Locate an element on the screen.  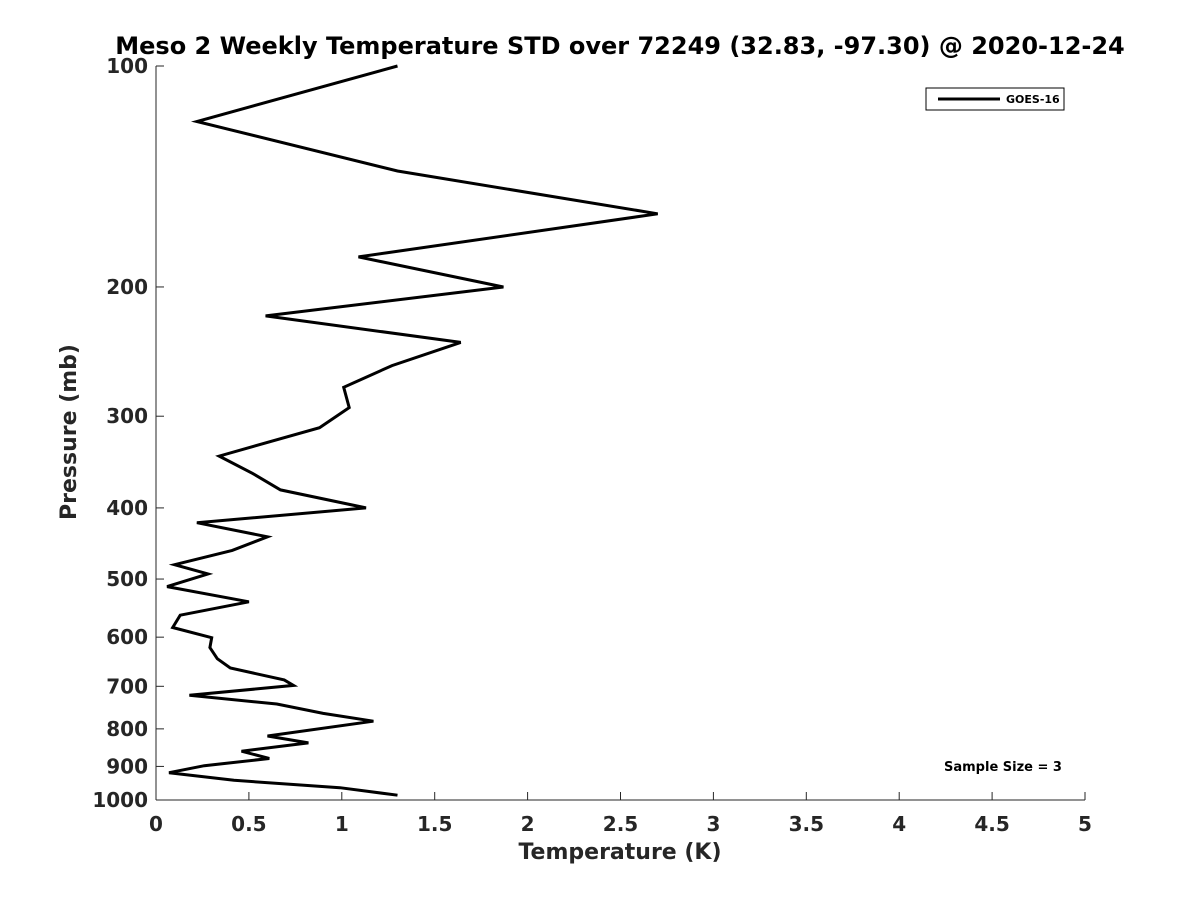
legend-label: GOES-16 is located at coordinates (1033, 99).